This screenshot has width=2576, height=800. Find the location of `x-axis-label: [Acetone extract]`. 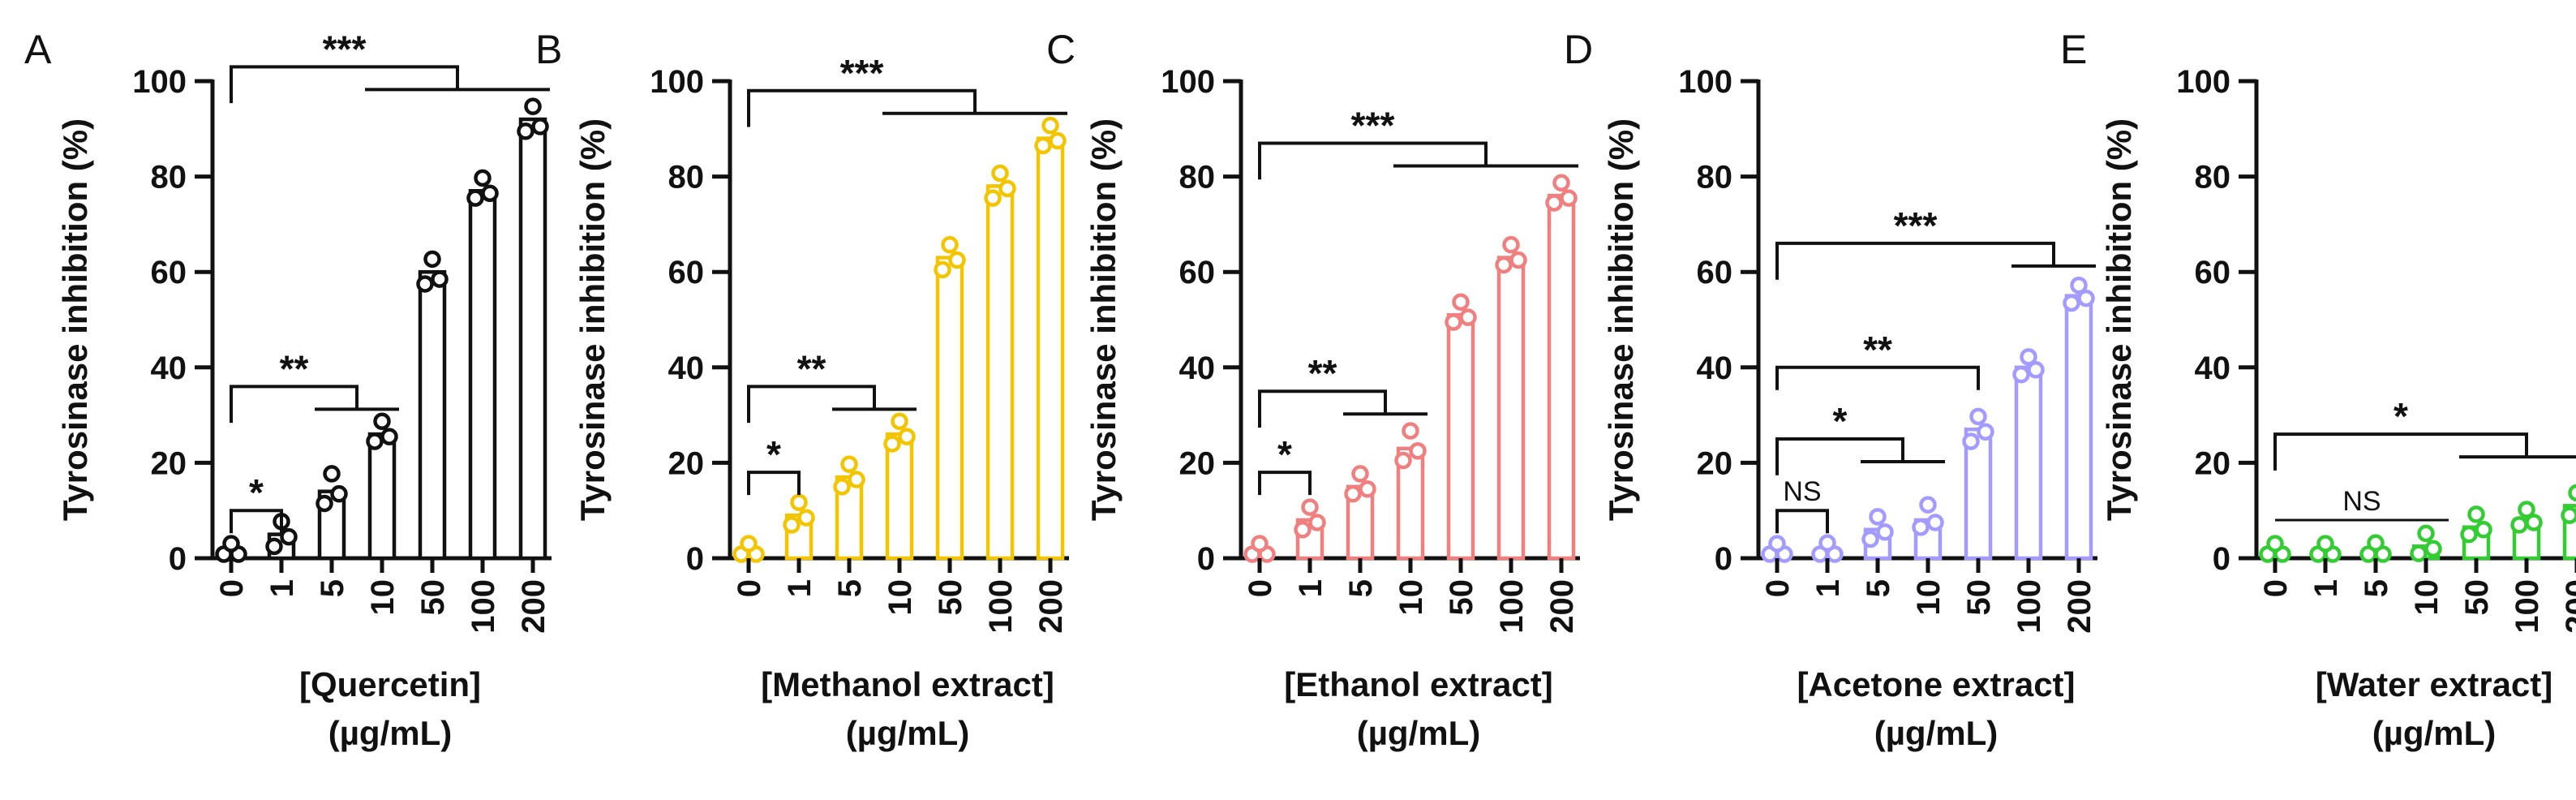

x-axis-label: [Acetone extract] is located at coordinates (1936, 684).